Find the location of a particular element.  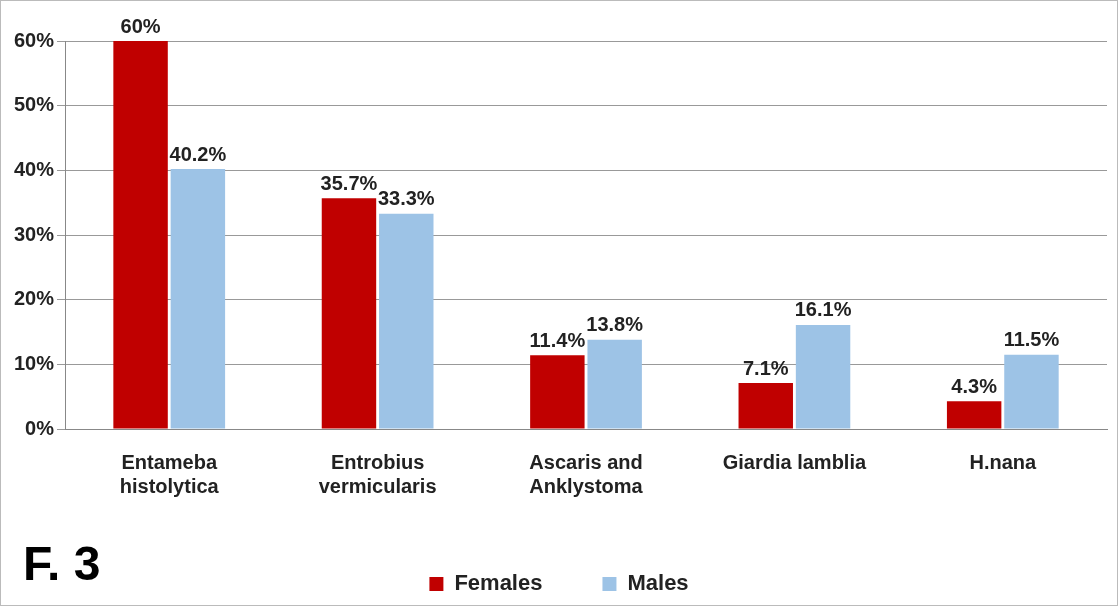

x-tick-label: Giardia lamblia is located at coordinates (794, 461).